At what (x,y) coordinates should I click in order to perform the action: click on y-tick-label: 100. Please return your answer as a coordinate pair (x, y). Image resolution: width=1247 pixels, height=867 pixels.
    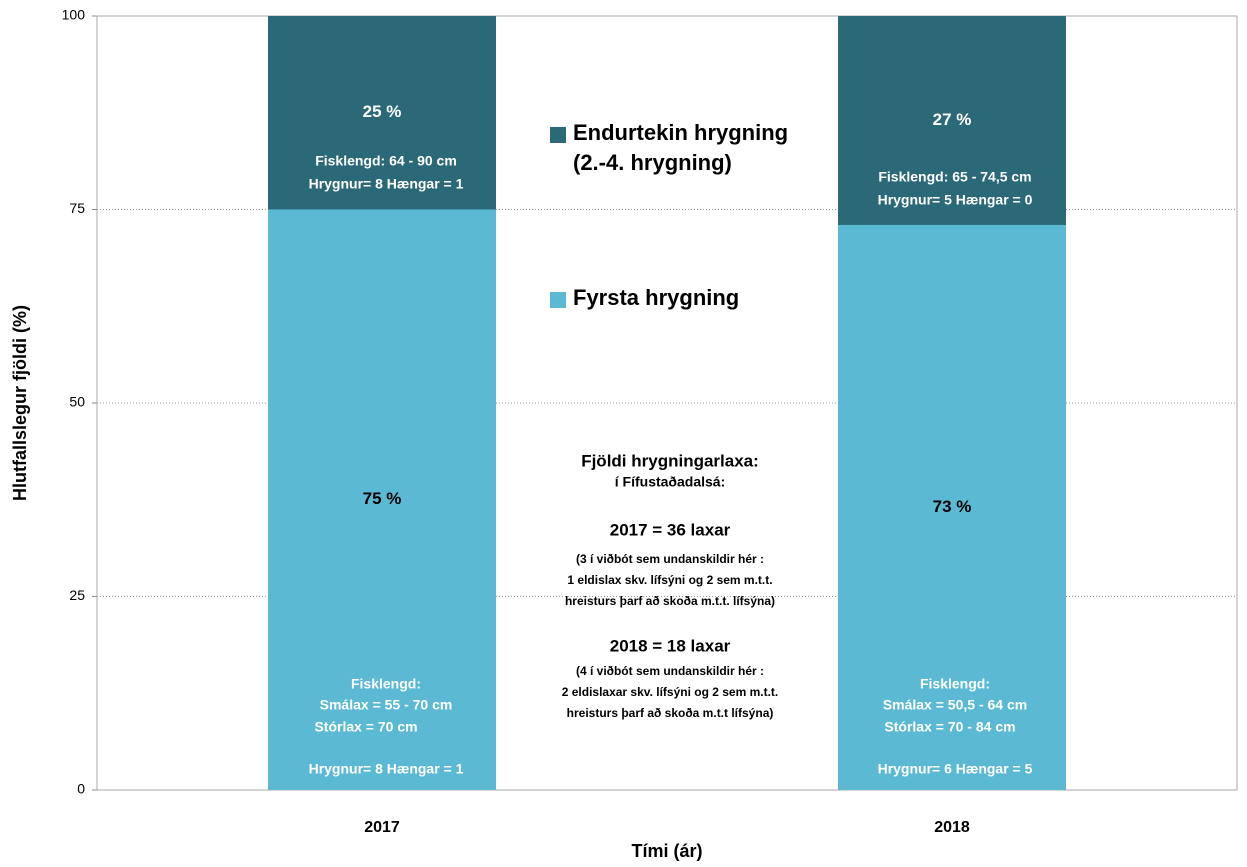
    Looking at the image, I should click on (74, 15).